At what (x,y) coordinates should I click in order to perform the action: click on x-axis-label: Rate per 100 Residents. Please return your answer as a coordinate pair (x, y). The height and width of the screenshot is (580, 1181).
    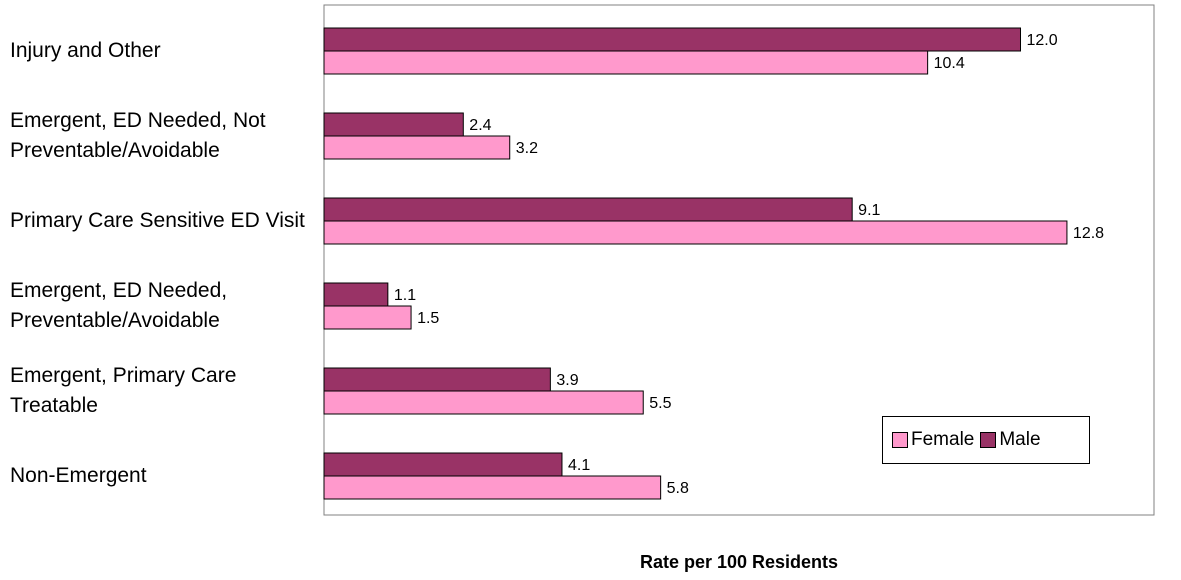
    Looking at the image, I should click on (739, 562).